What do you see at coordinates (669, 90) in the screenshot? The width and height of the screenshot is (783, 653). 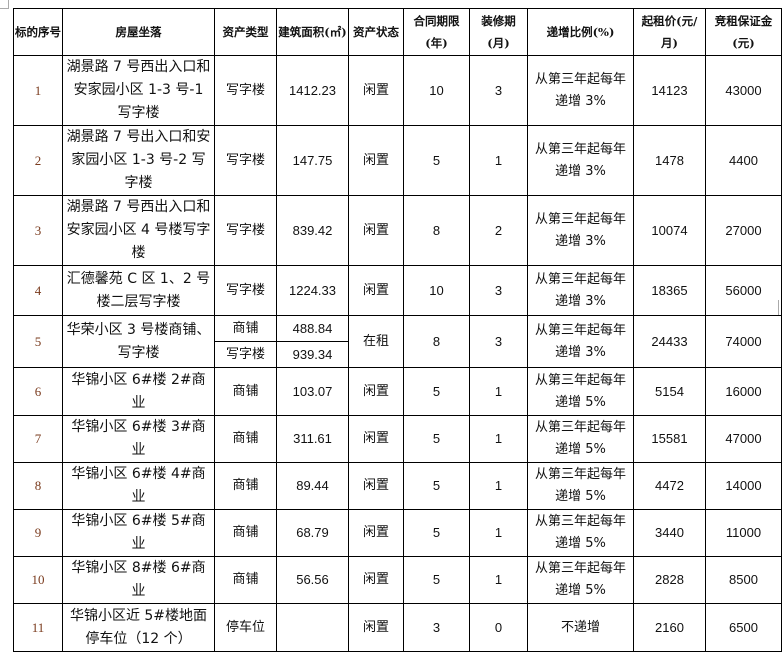 I see `price-cell: 14123` at bounding box center [669, 90].